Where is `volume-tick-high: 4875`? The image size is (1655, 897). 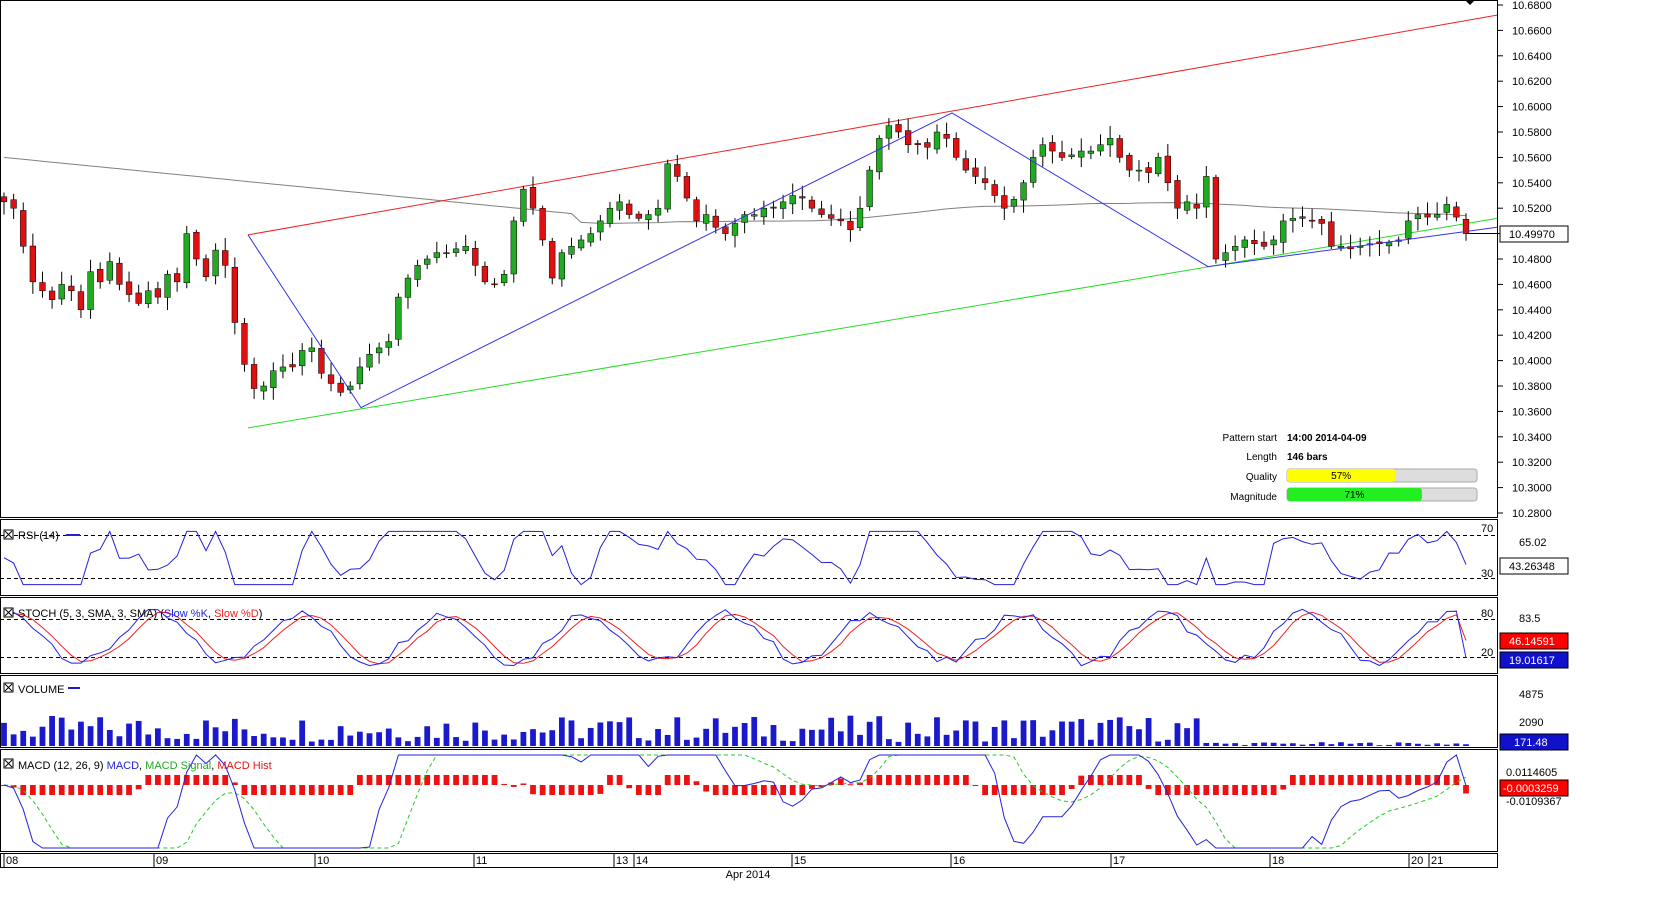
volume-tick-high: 4875 is located at coordinates (1531, 695).